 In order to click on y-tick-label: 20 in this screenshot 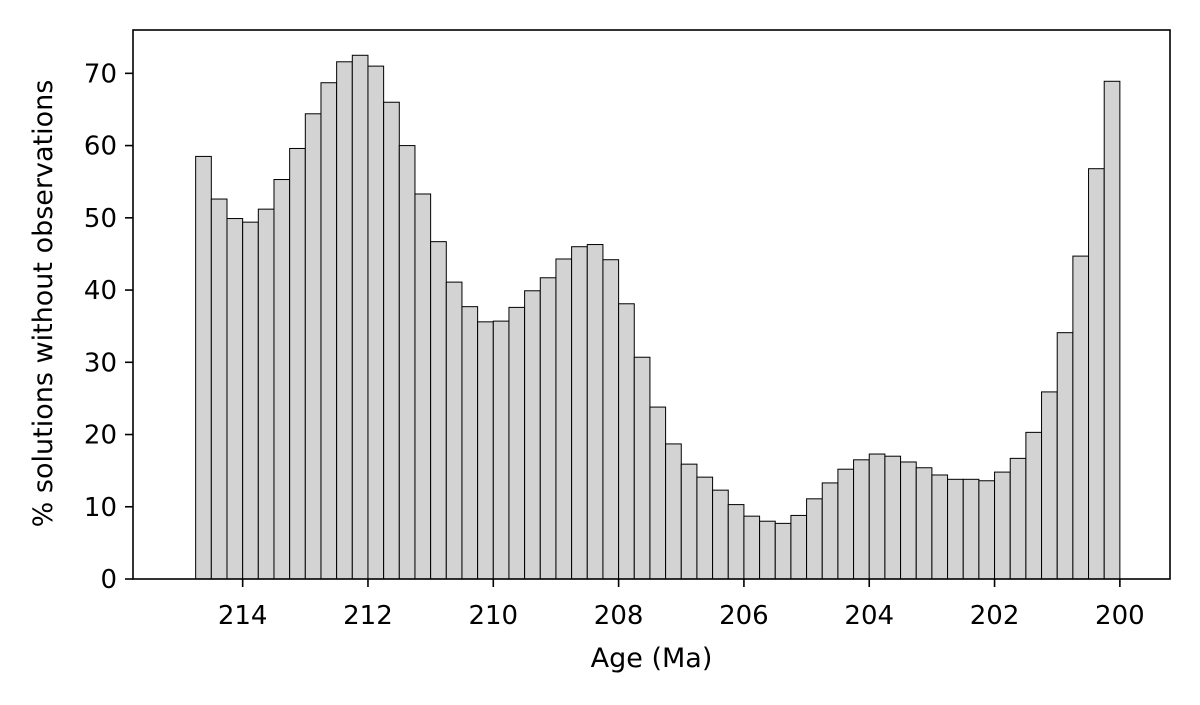, I will do `click(100, 436)`.